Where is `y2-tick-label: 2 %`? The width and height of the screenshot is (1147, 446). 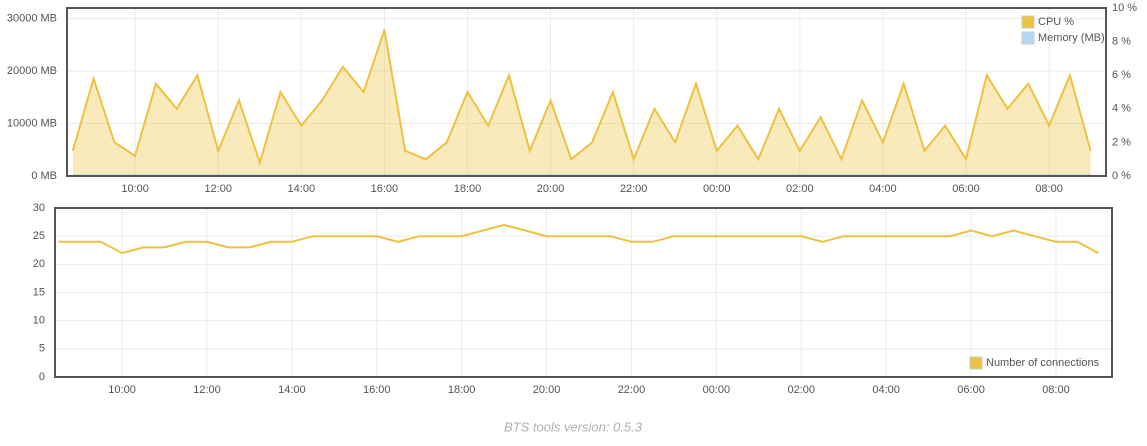
y2-tick-label: 2 % is located at coordinates (1121, 142).